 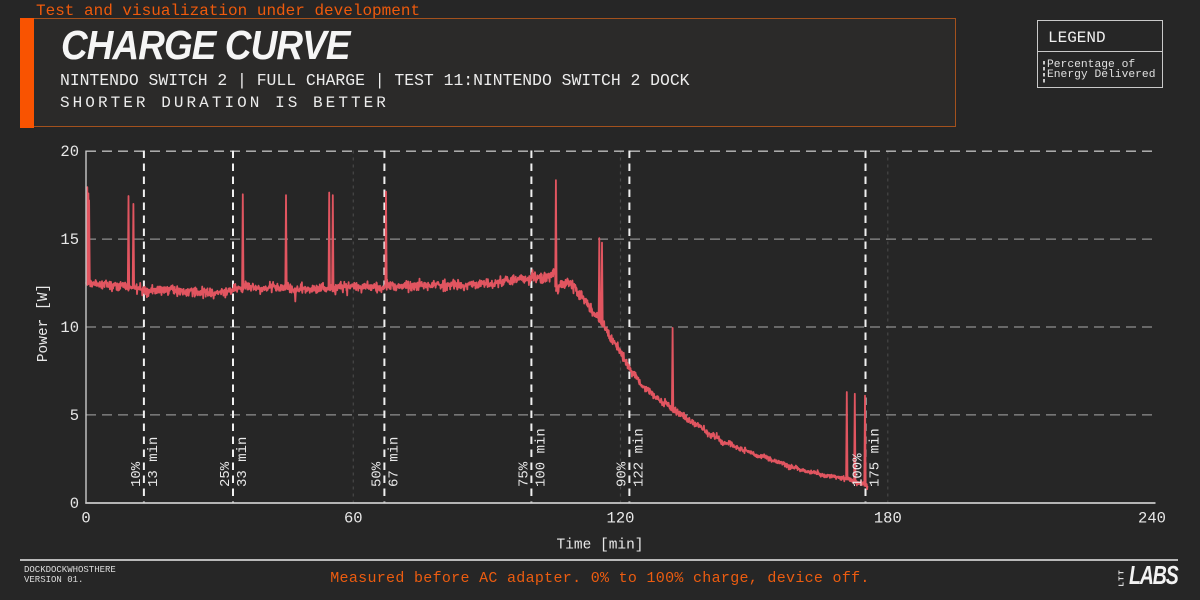 What do you see at coordinates (639, 457) in the screenshot?
I see `svg-text: 122 min` at bounding box center [639, 457].